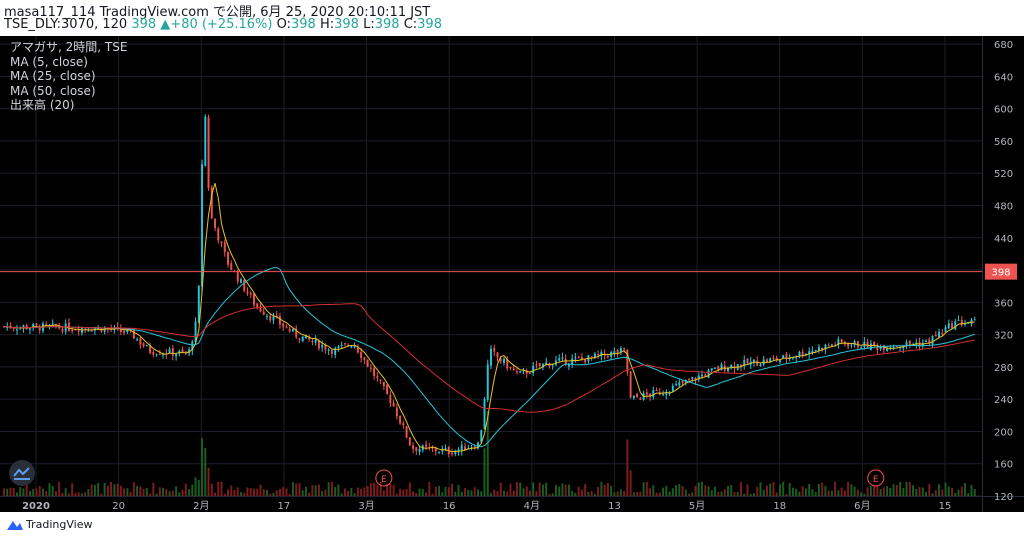  I want to click on earnings-event-label: E, so click(876, 480).